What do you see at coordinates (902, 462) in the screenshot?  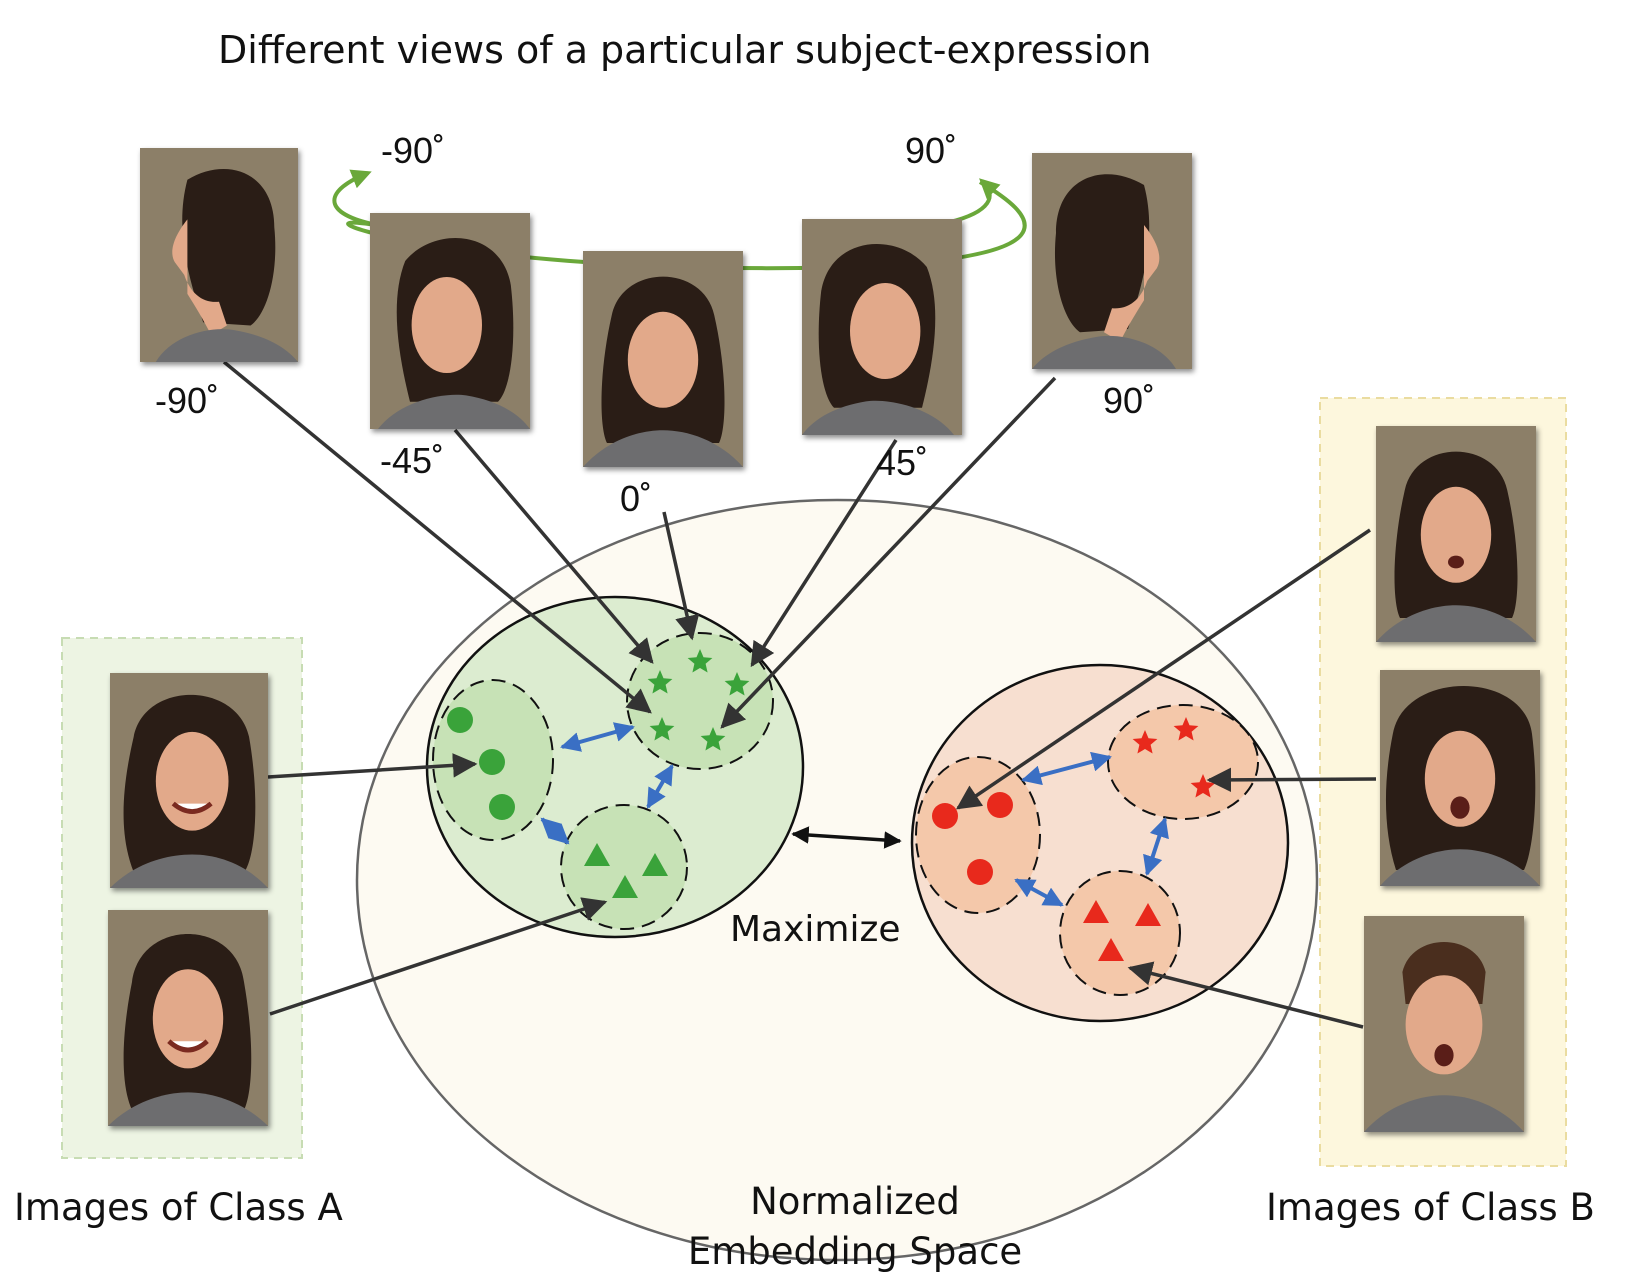 I see `view-label-plus-45: 45˚` at bounding box center [902, 462].